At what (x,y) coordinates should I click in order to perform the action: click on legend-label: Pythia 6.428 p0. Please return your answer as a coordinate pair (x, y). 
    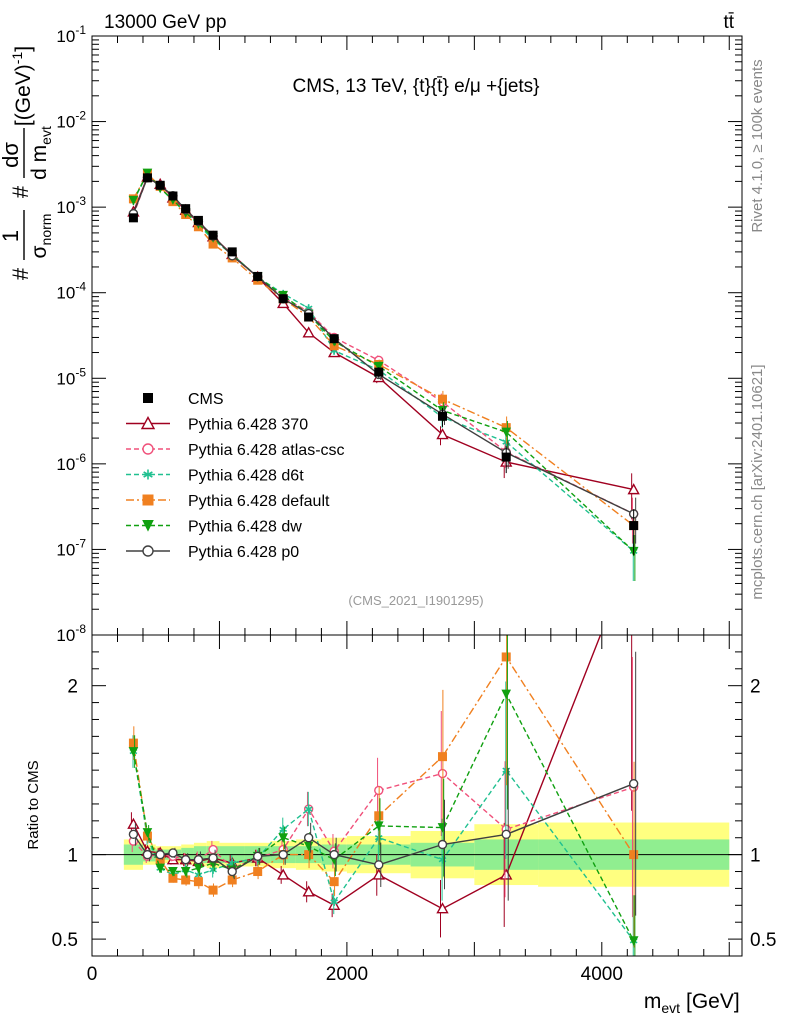
    Looking at the image, I should click on (243, 552).